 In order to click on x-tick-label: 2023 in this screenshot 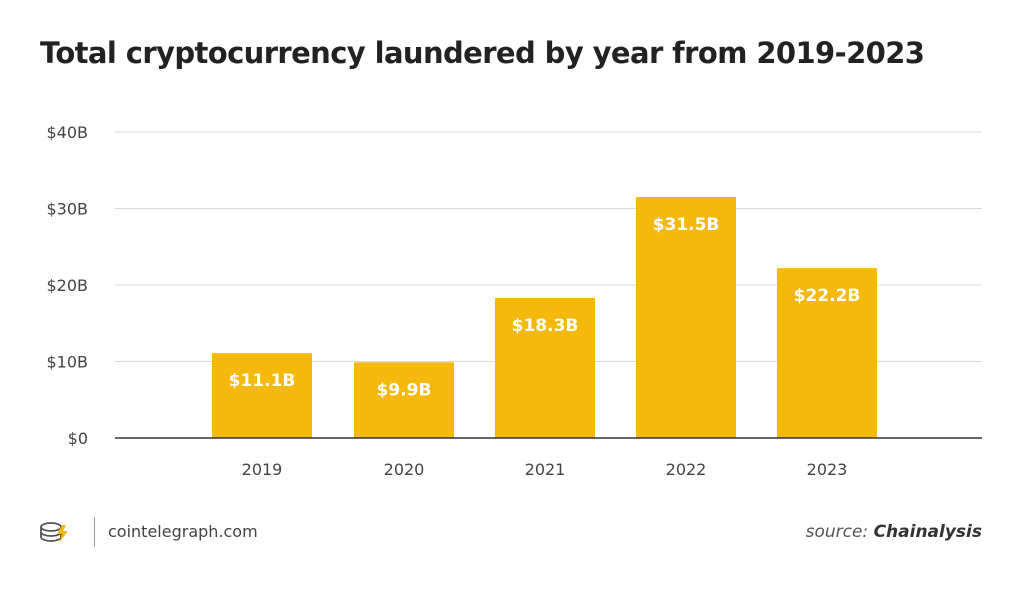, I will do `click(827, 469)`.